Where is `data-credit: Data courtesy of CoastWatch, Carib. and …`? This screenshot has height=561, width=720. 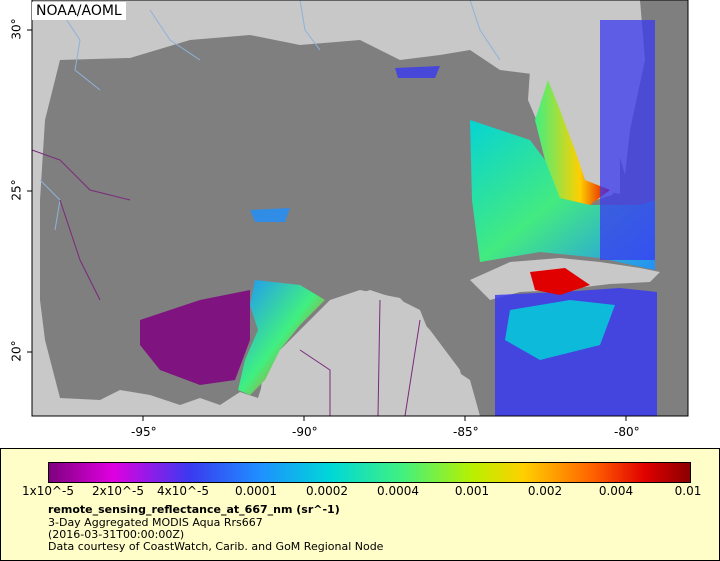
data-credit: Data courtesy of CoastWatch, Carib. and … is located at coordinates (216, 546).